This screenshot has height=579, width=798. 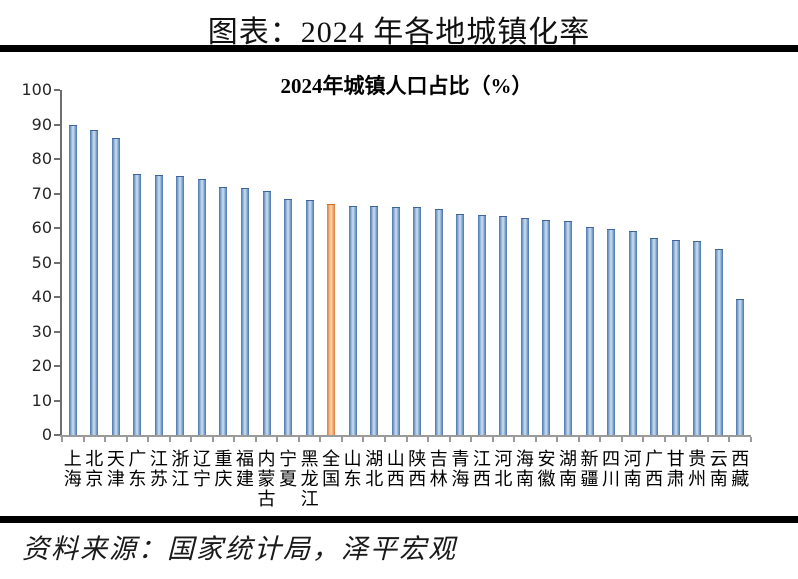 I want to click on bar-宁夏, so click(x=288, y=317).